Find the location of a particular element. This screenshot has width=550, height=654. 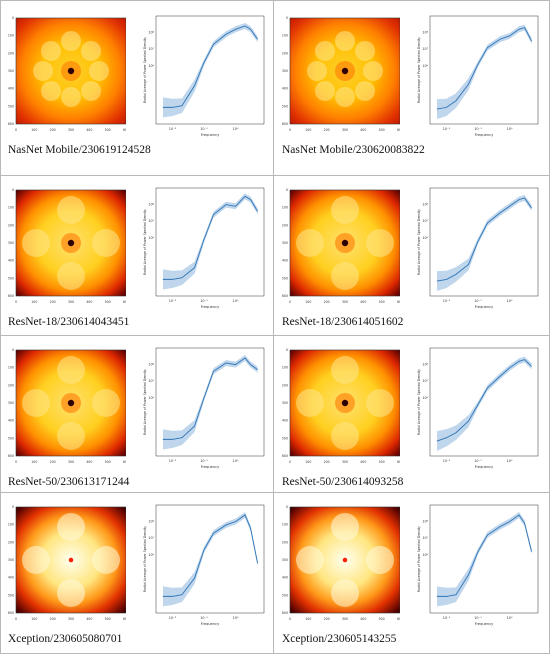

panel-caption: Xception/230605143255 is located at coordinates (339, 639).